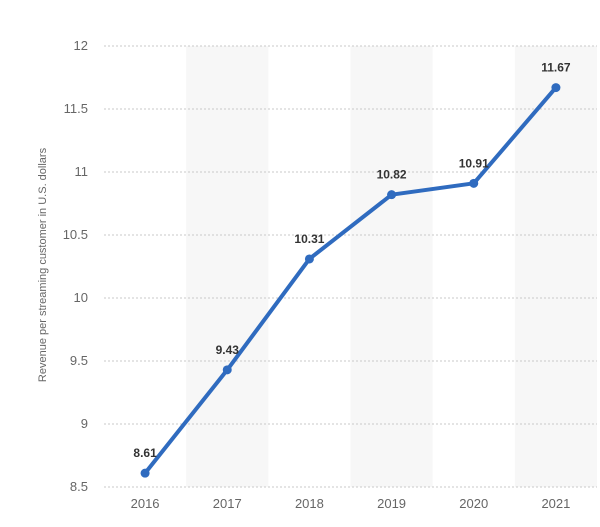 The image size is (600, 527). What do you see at coordinates (145, 503) in the screenshot?
I see `x-tick-label: 2016` at bounding box center [145, 503].